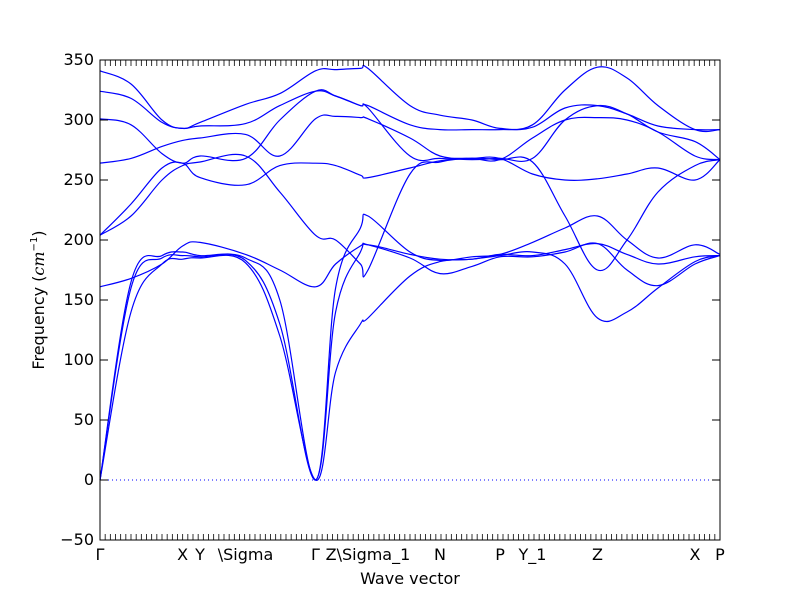 Image resolution: width=800 pixels, height=600 pixels. What do you see at coordinates (38, 233) in the screenshot?
I see `y-axis-label-close: )` at bounding box center [38, 233].